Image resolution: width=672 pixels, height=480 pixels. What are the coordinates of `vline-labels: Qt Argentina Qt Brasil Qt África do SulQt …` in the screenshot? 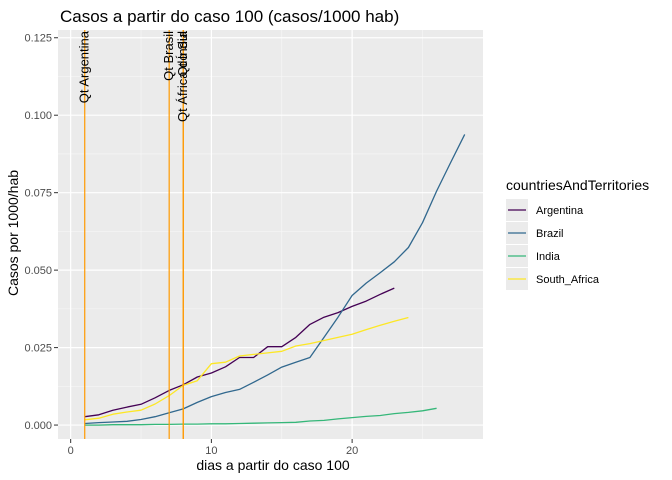 It's located at (134, 76).